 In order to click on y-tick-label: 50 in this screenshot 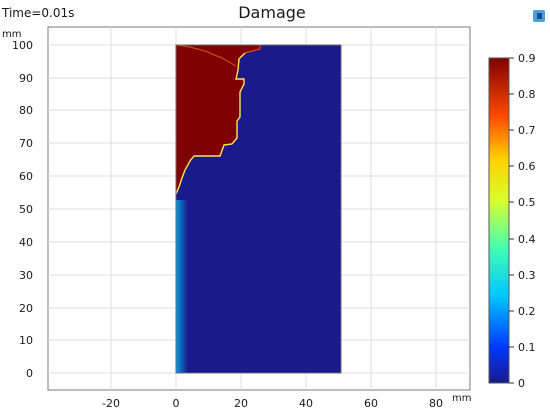, I will do `click(26, 209)`.